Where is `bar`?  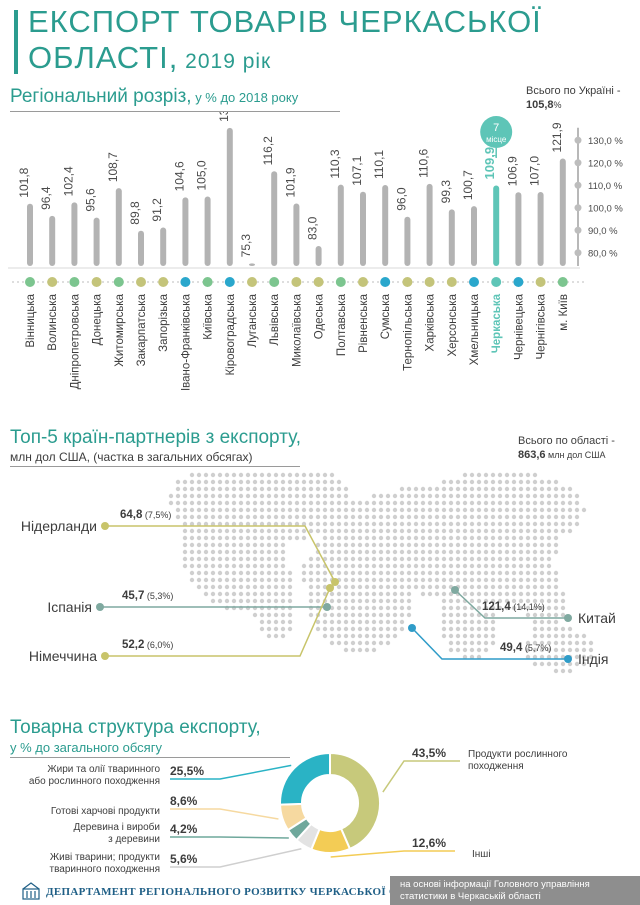
bar is located at coordinates (518, 229).